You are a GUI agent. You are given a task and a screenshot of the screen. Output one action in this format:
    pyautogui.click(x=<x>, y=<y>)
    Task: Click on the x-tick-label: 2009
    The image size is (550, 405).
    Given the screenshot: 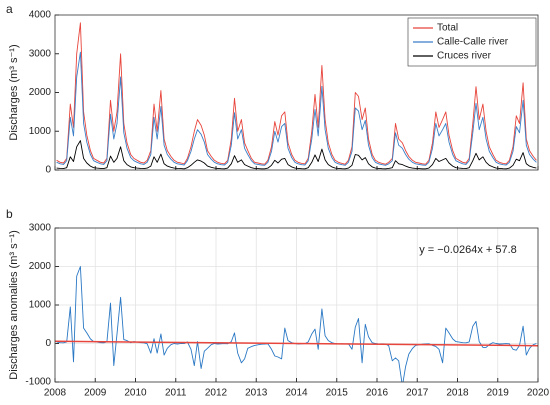 What is the action you would take?
    pyautogui.click(x=95, y=393)
    